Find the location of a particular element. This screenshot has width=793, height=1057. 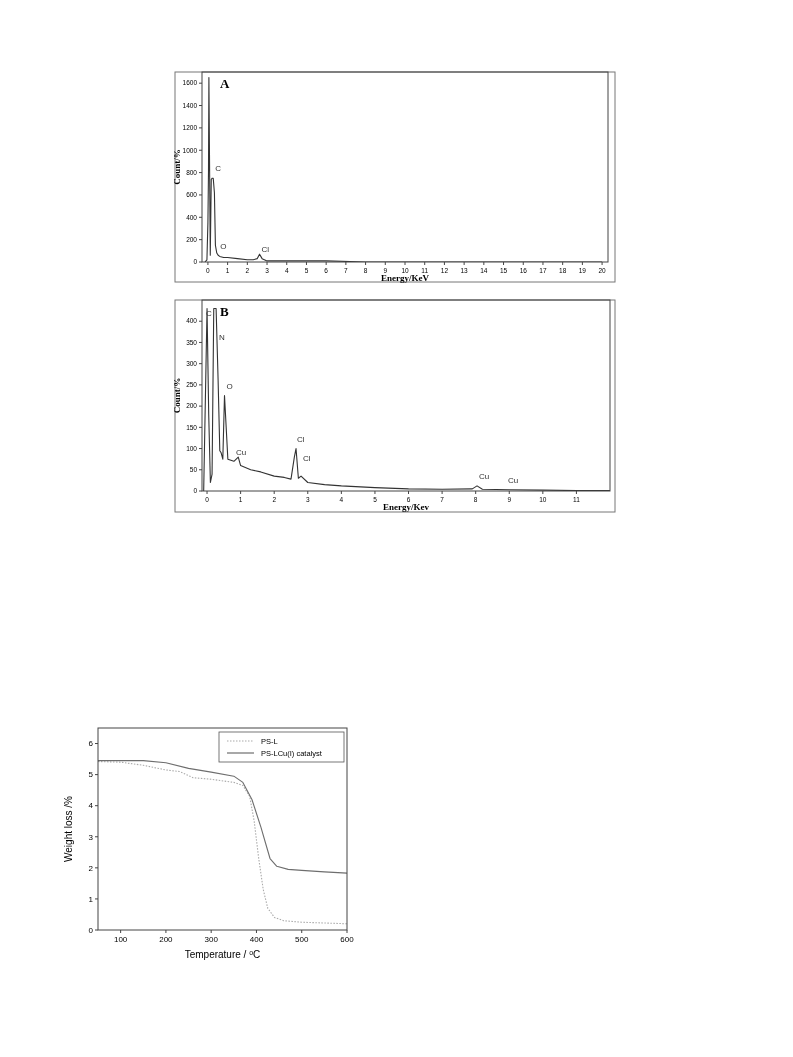

y-tick-label: 3 is located at coordinates (91, 837).